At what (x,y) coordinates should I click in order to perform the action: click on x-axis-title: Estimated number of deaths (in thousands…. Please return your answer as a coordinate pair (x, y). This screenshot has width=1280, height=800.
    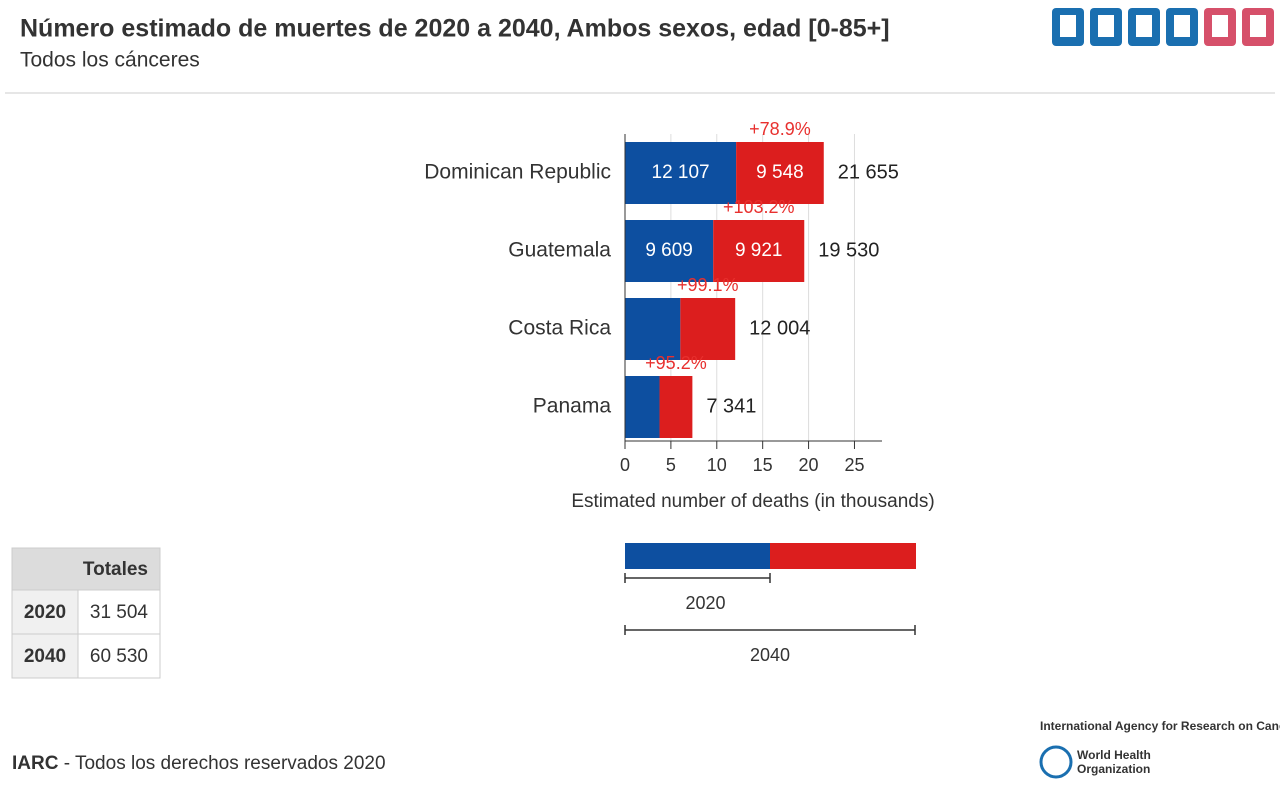
    Looking at the image, I should click on (752, 501).